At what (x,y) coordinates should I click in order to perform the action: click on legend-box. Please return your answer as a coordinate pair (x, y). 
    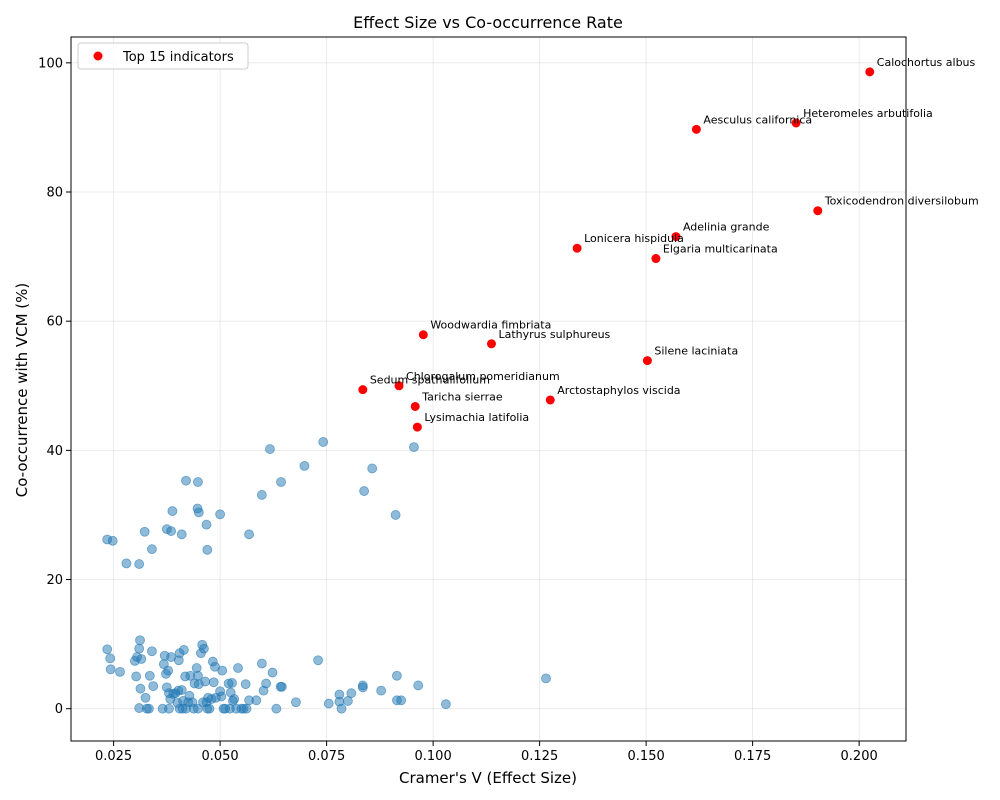
    Looking at the image, I should click on (163, 56).